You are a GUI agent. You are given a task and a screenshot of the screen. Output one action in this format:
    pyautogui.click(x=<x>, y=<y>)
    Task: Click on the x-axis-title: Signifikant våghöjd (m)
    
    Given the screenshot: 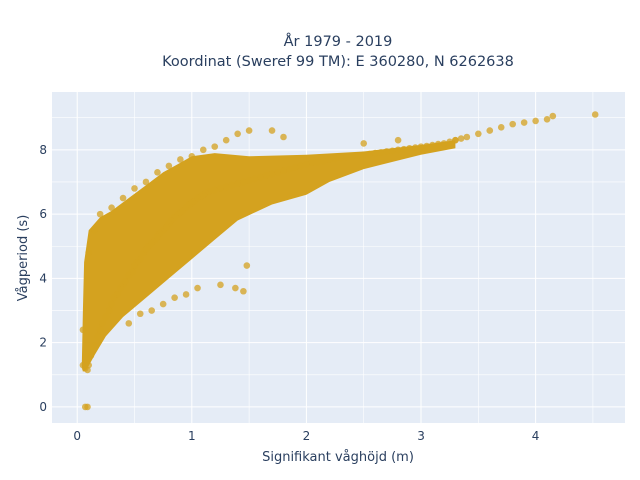 What is the action you would take?
    pyautogui.click(x=338, y=457)
    